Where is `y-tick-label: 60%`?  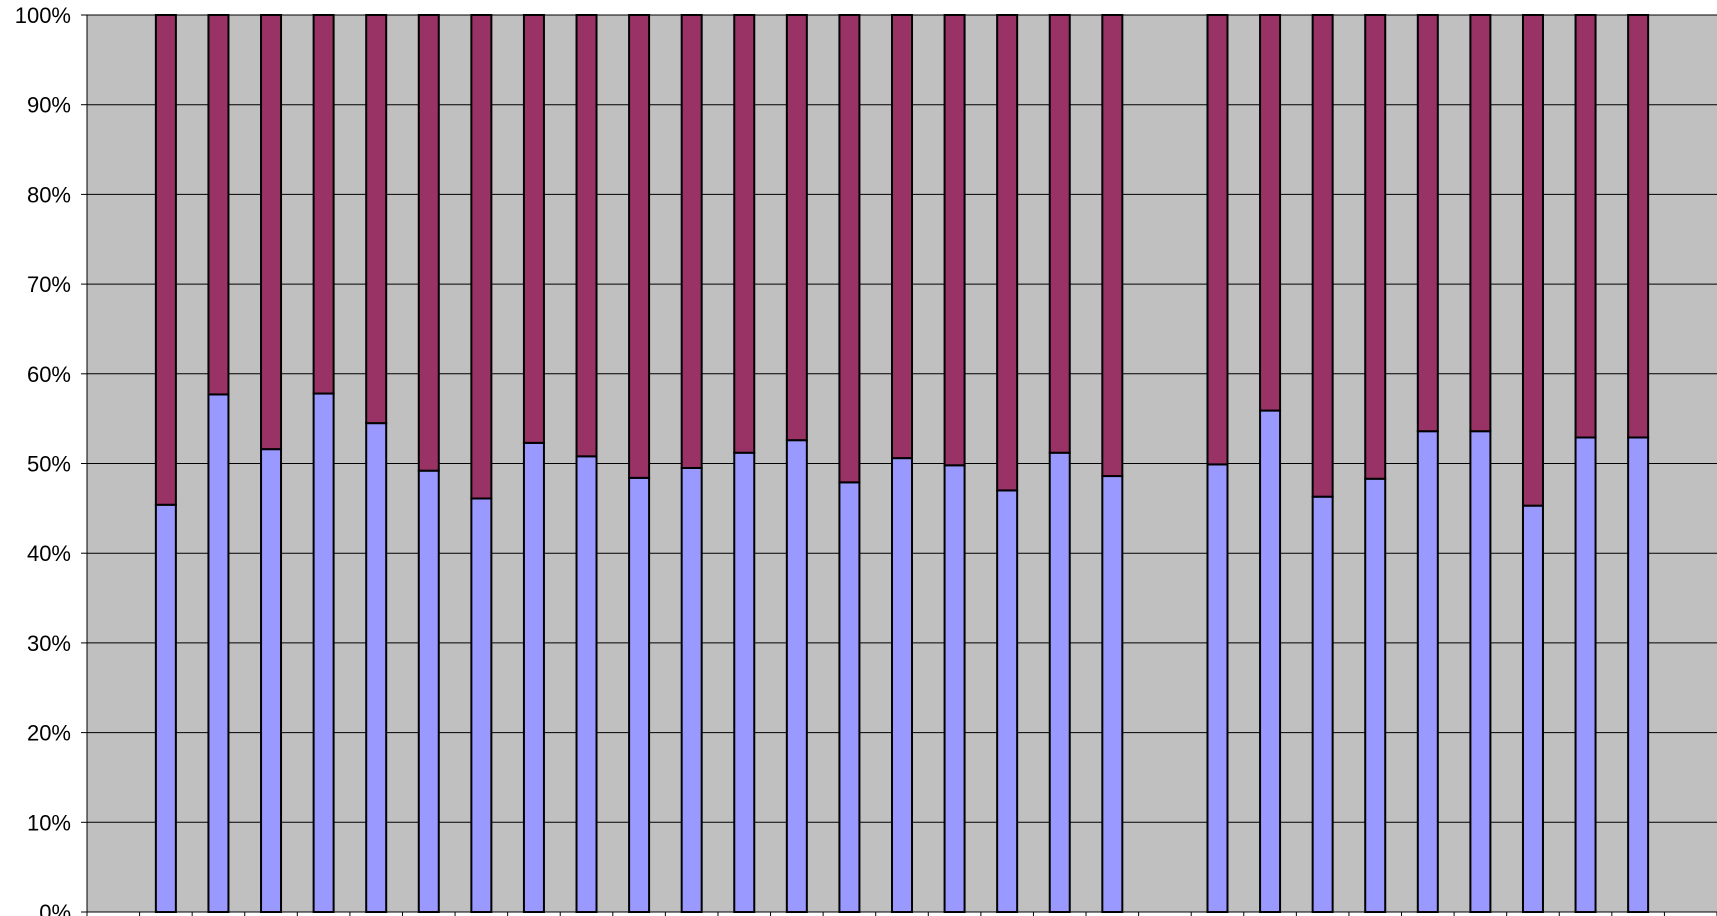
y-tick-label: 60% is located at coordinates (49, 374).